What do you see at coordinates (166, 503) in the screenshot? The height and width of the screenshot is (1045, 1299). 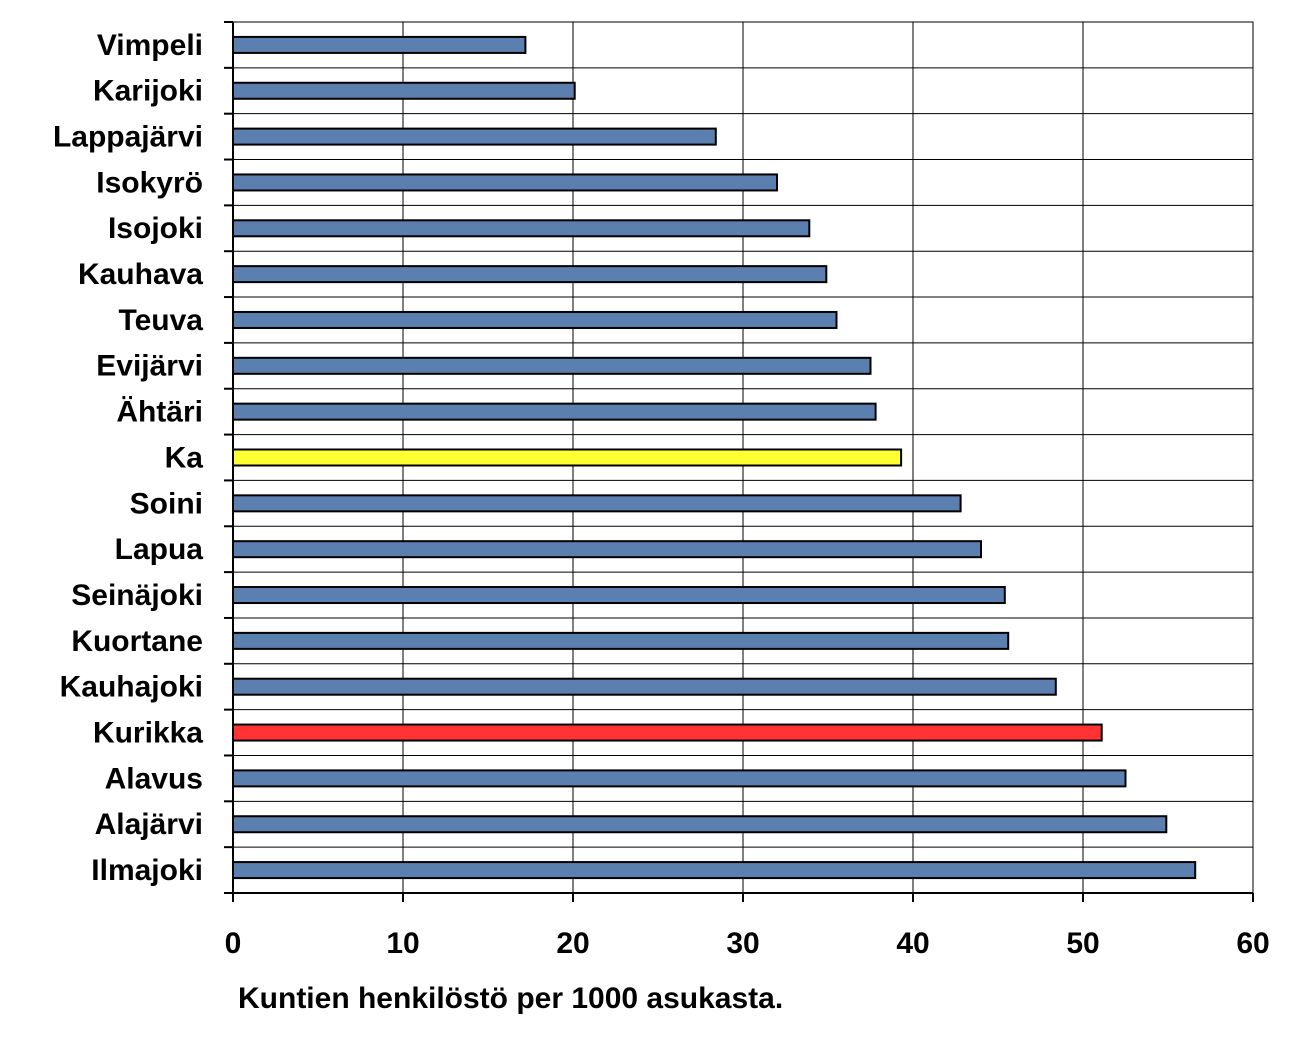 I see `y-tick-label: Soini` at bounding box center [166, 503].